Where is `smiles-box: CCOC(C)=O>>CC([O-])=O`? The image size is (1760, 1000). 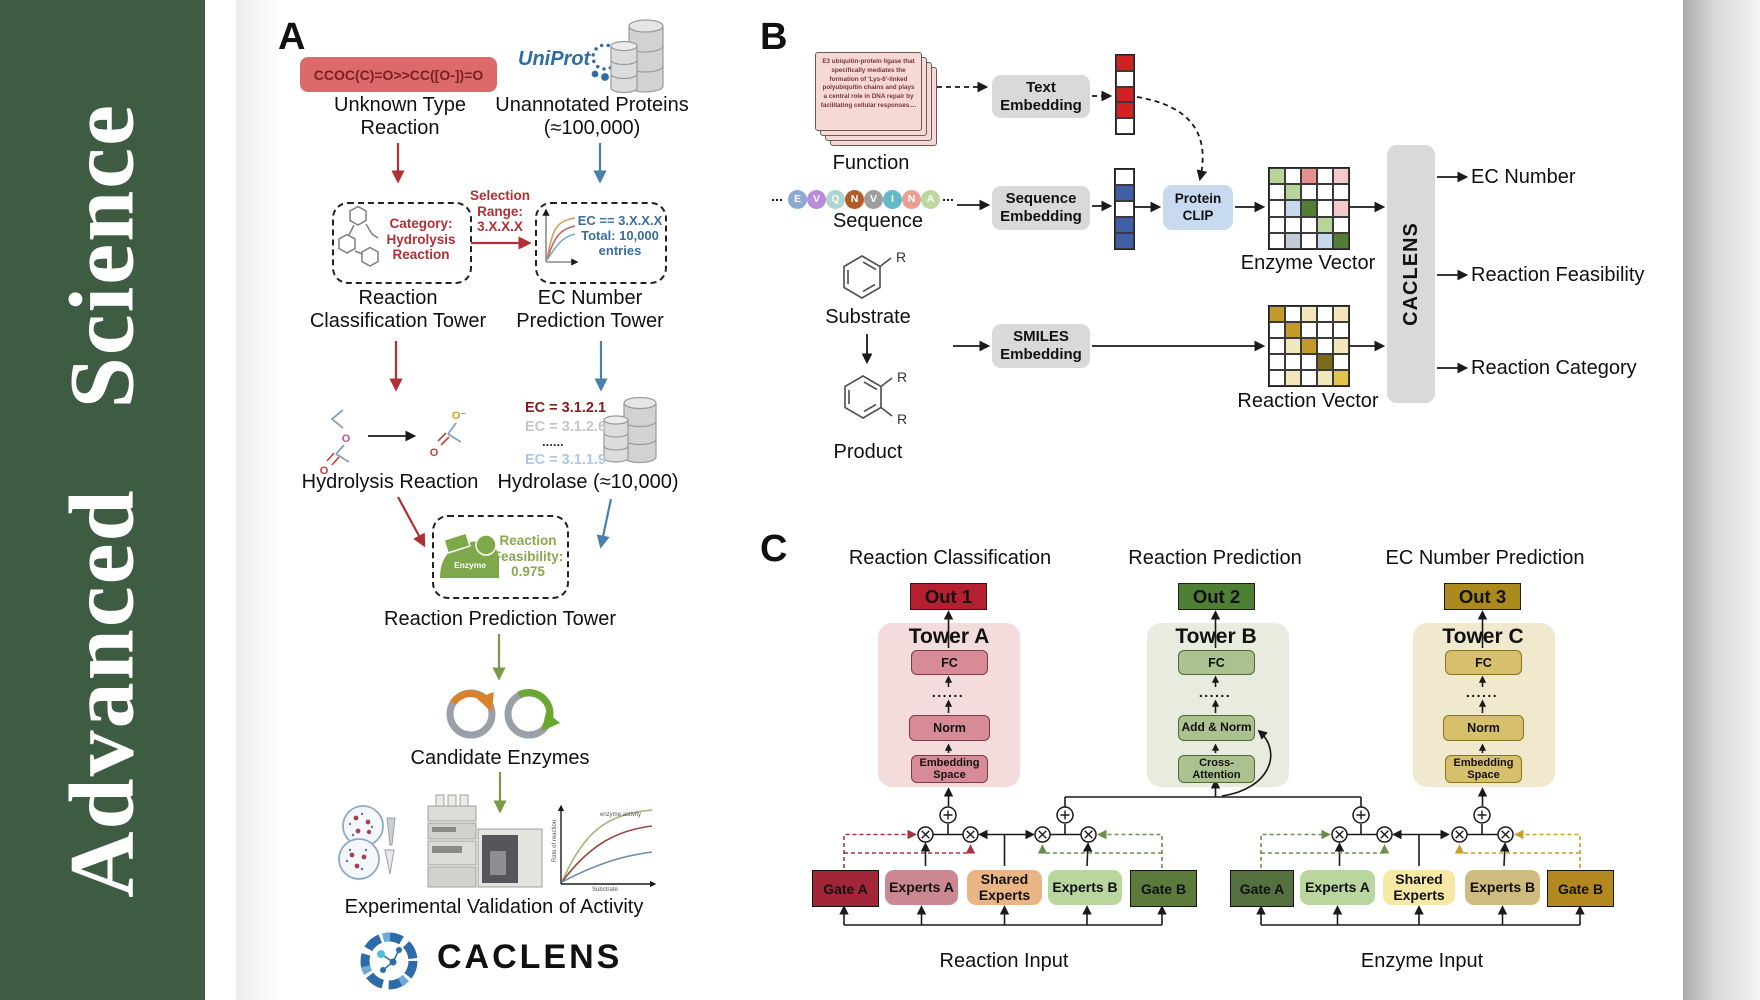 smiles-box: CCOC(C)=O>>CC([O-])=O is located at coordinates (398, 74).